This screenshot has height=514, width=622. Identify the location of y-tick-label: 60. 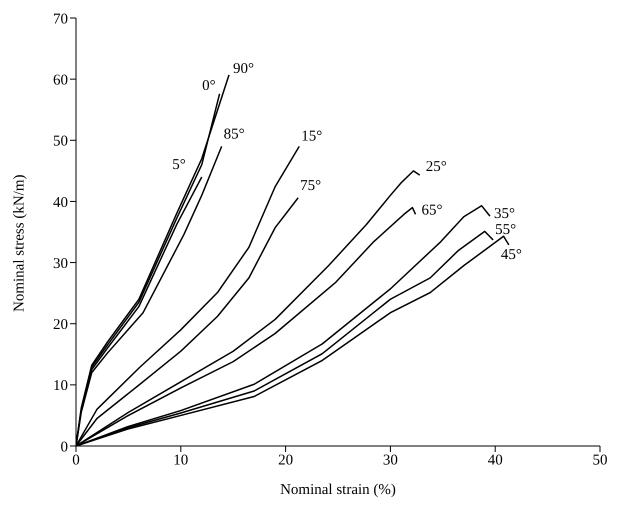
(60, 80).